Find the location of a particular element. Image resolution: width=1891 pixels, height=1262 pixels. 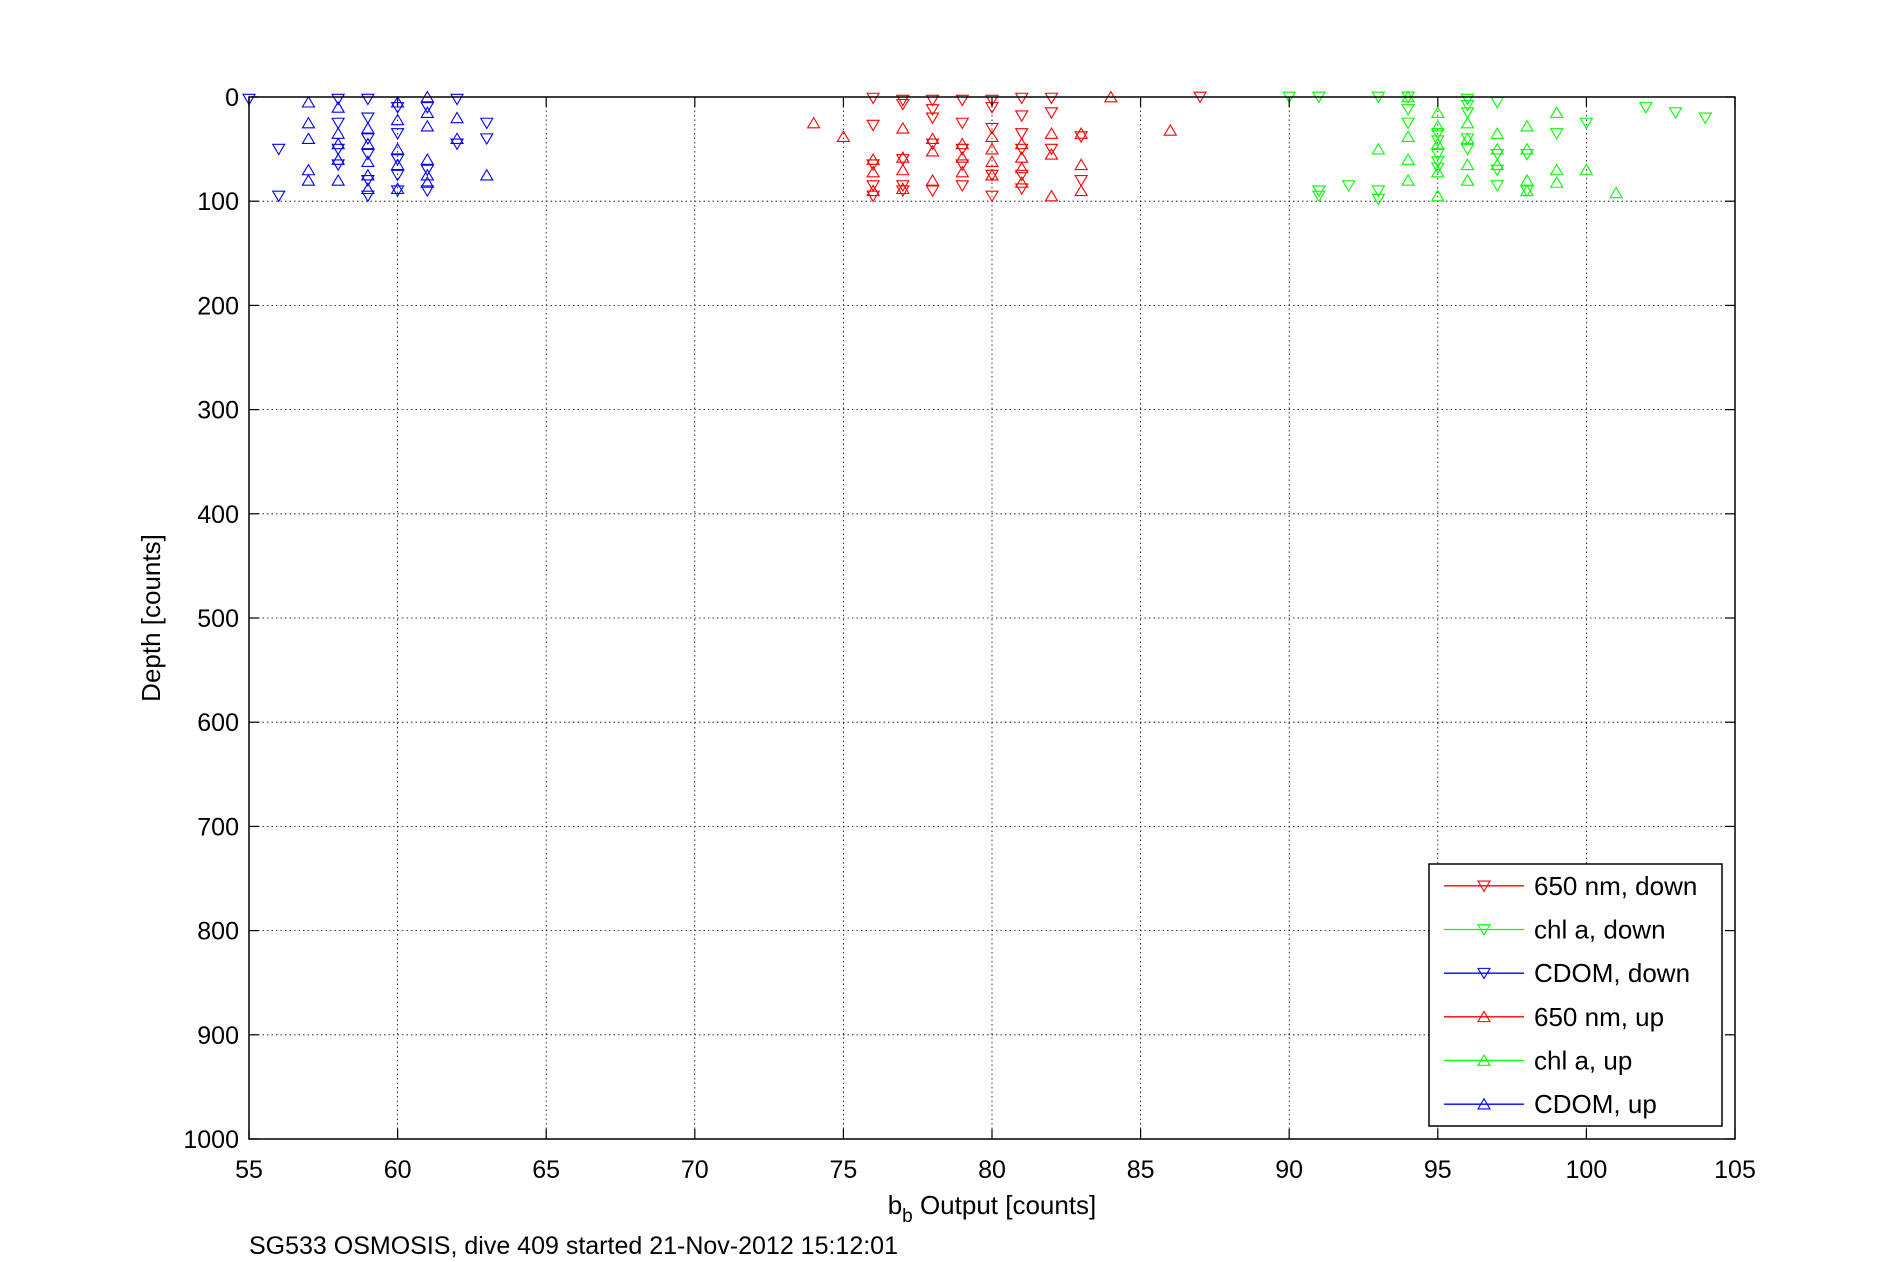

y-tick-label: 0 is located at coordinates (232, 98).